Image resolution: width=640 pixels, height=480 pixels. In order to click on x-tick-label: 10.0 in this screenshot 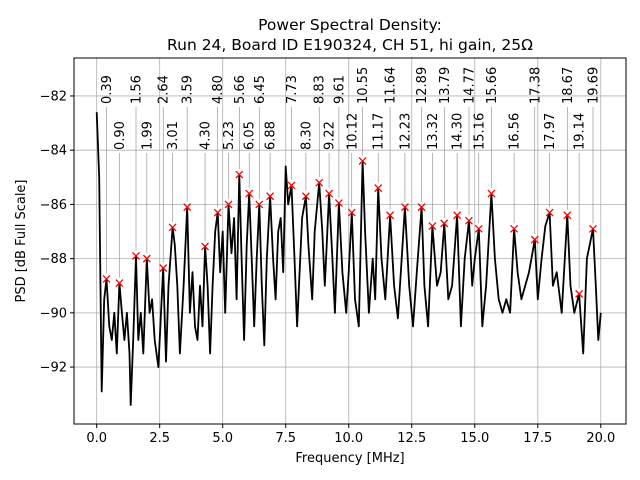, I will do `click(348, 438)`.